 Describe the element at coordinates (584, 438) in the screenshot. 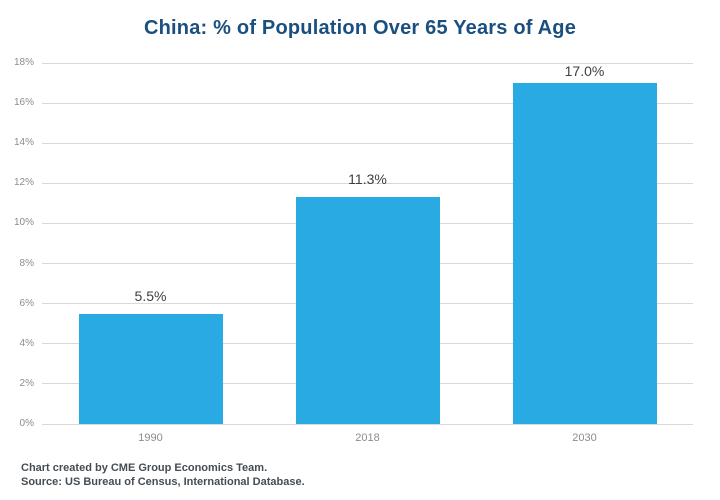

I see `x-axis-tick-label: 2030` at that location.